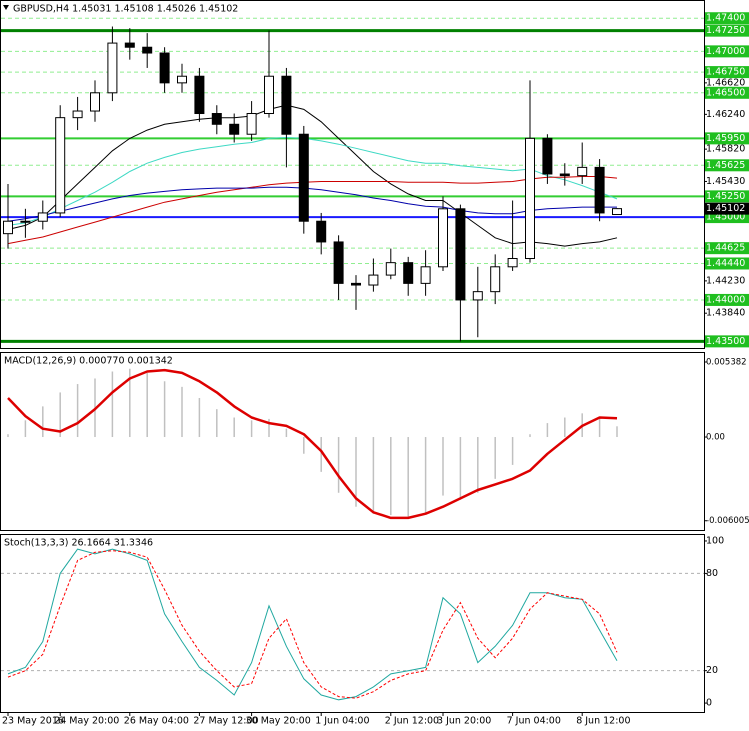  What do you see at coordinates (712, 670) in the screenshot?
I see `y-tick-label: 20` at bounding box center [712, 670].